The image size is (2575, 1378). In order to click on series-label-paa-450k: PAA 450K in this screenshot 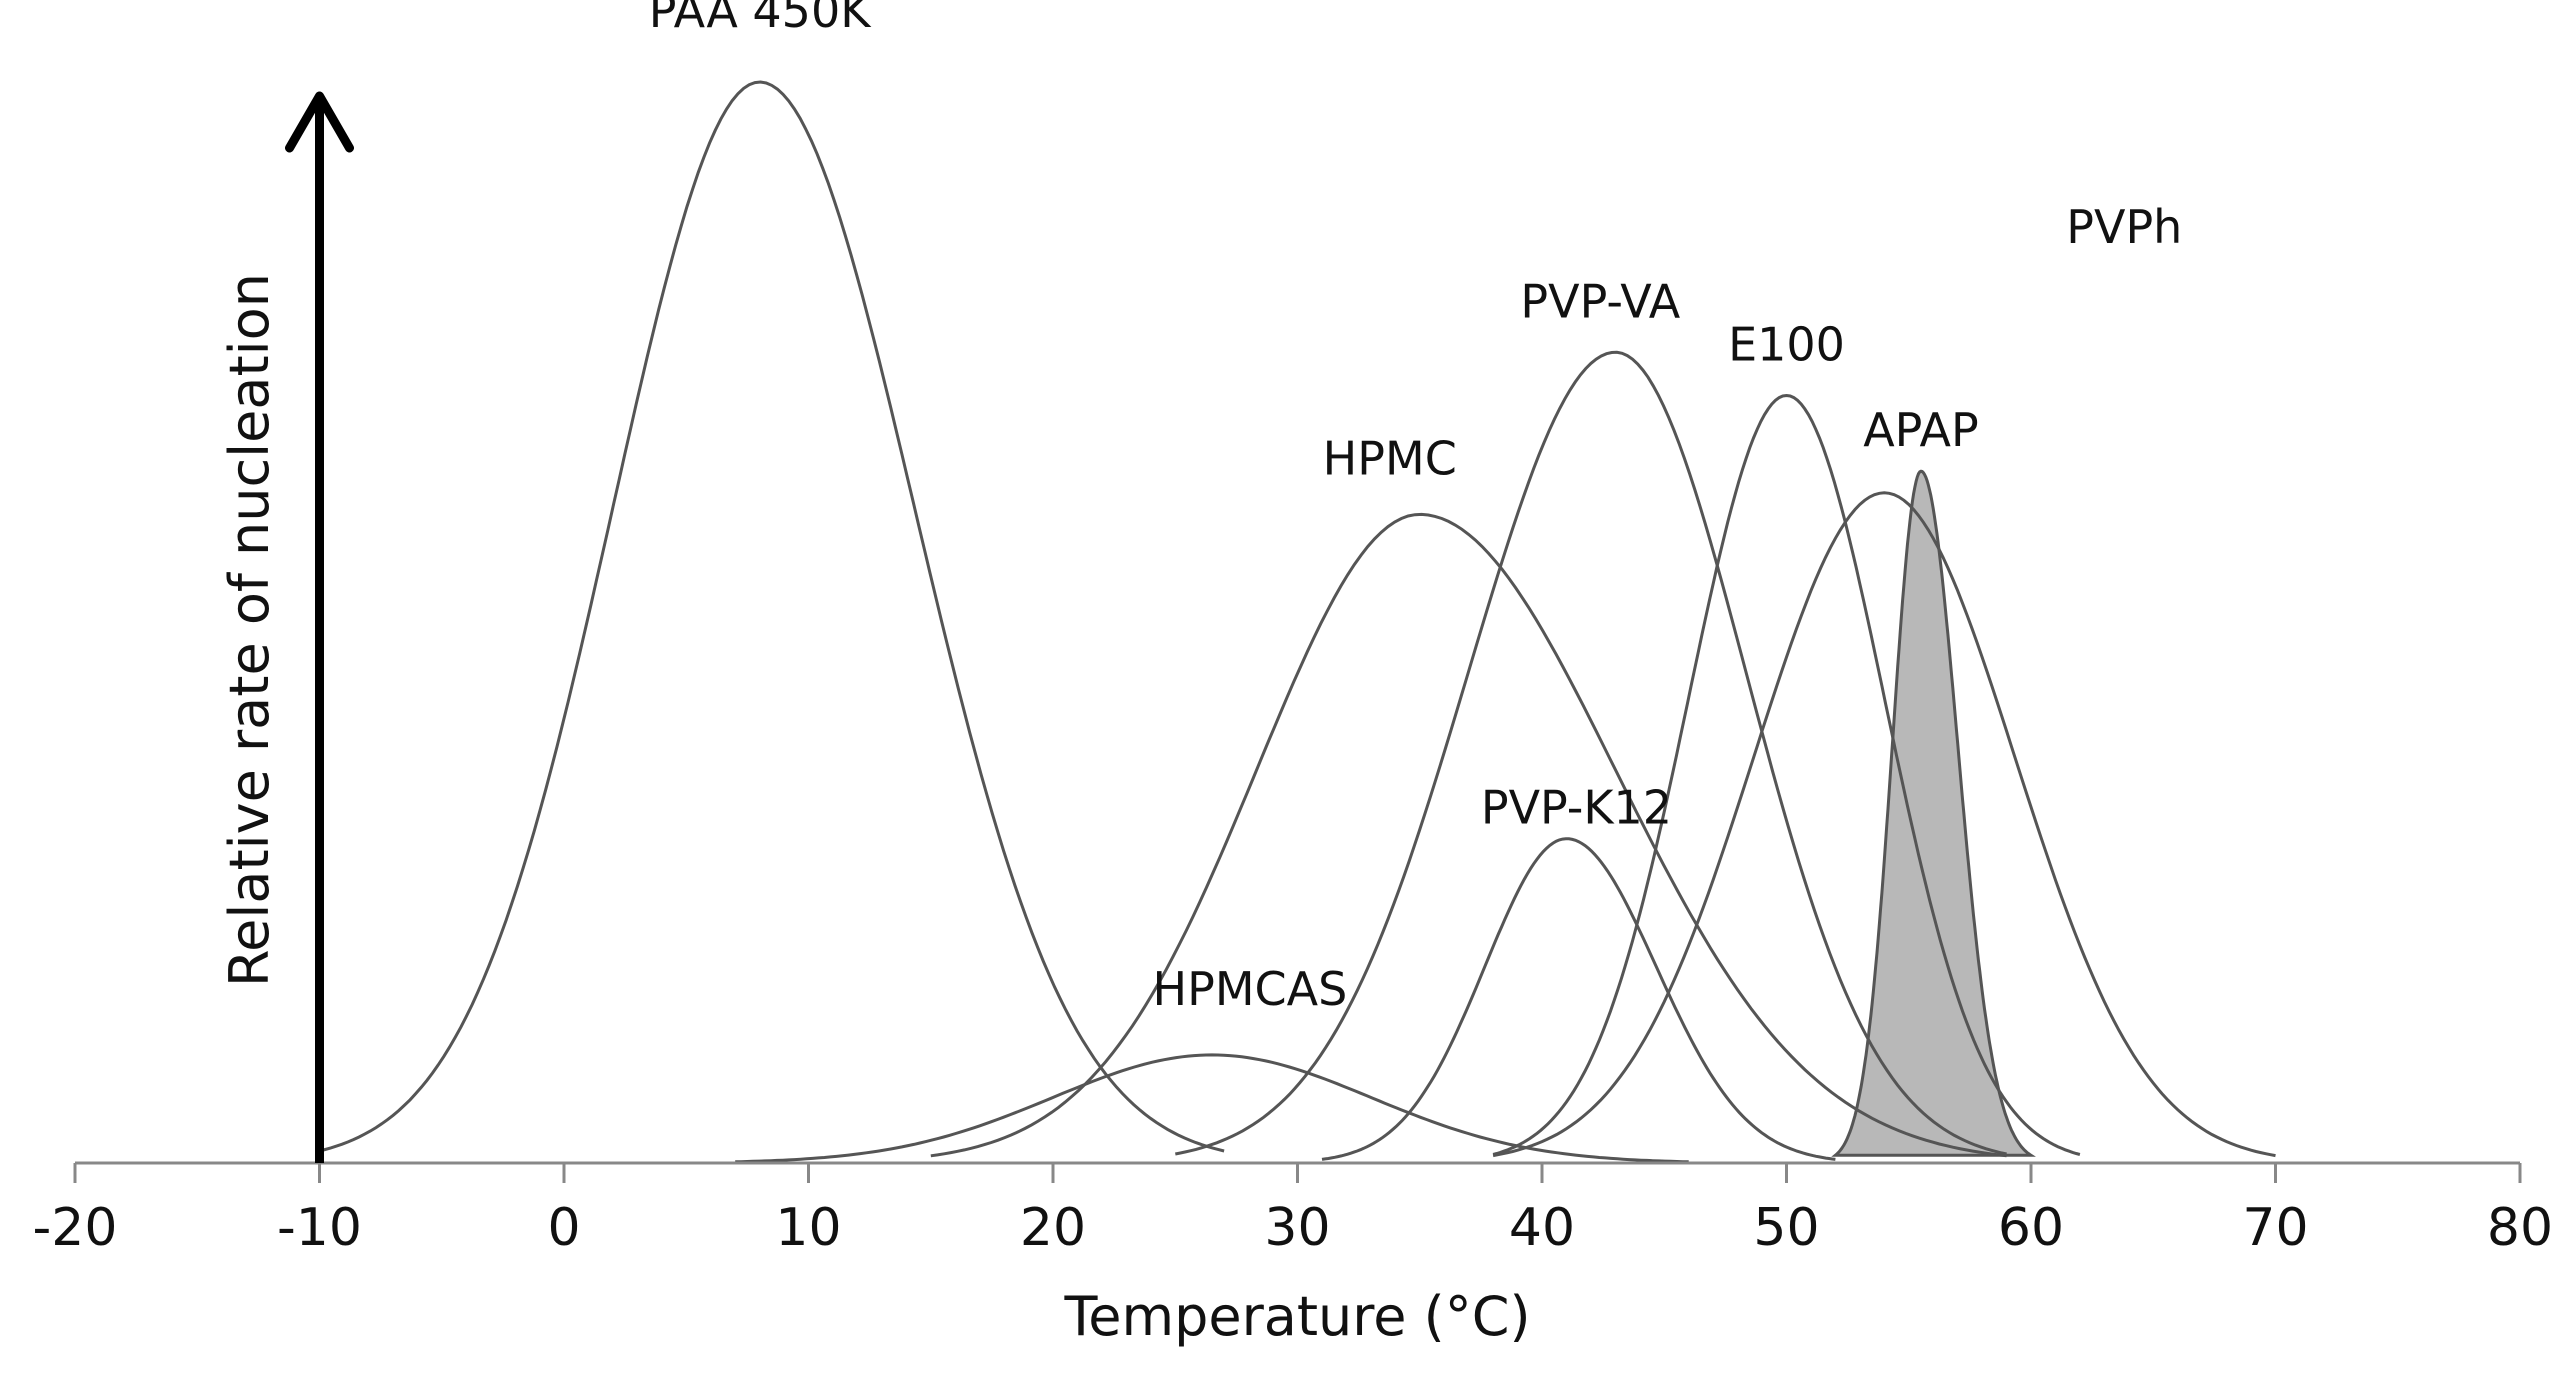, I will do `click(760, 19)`.